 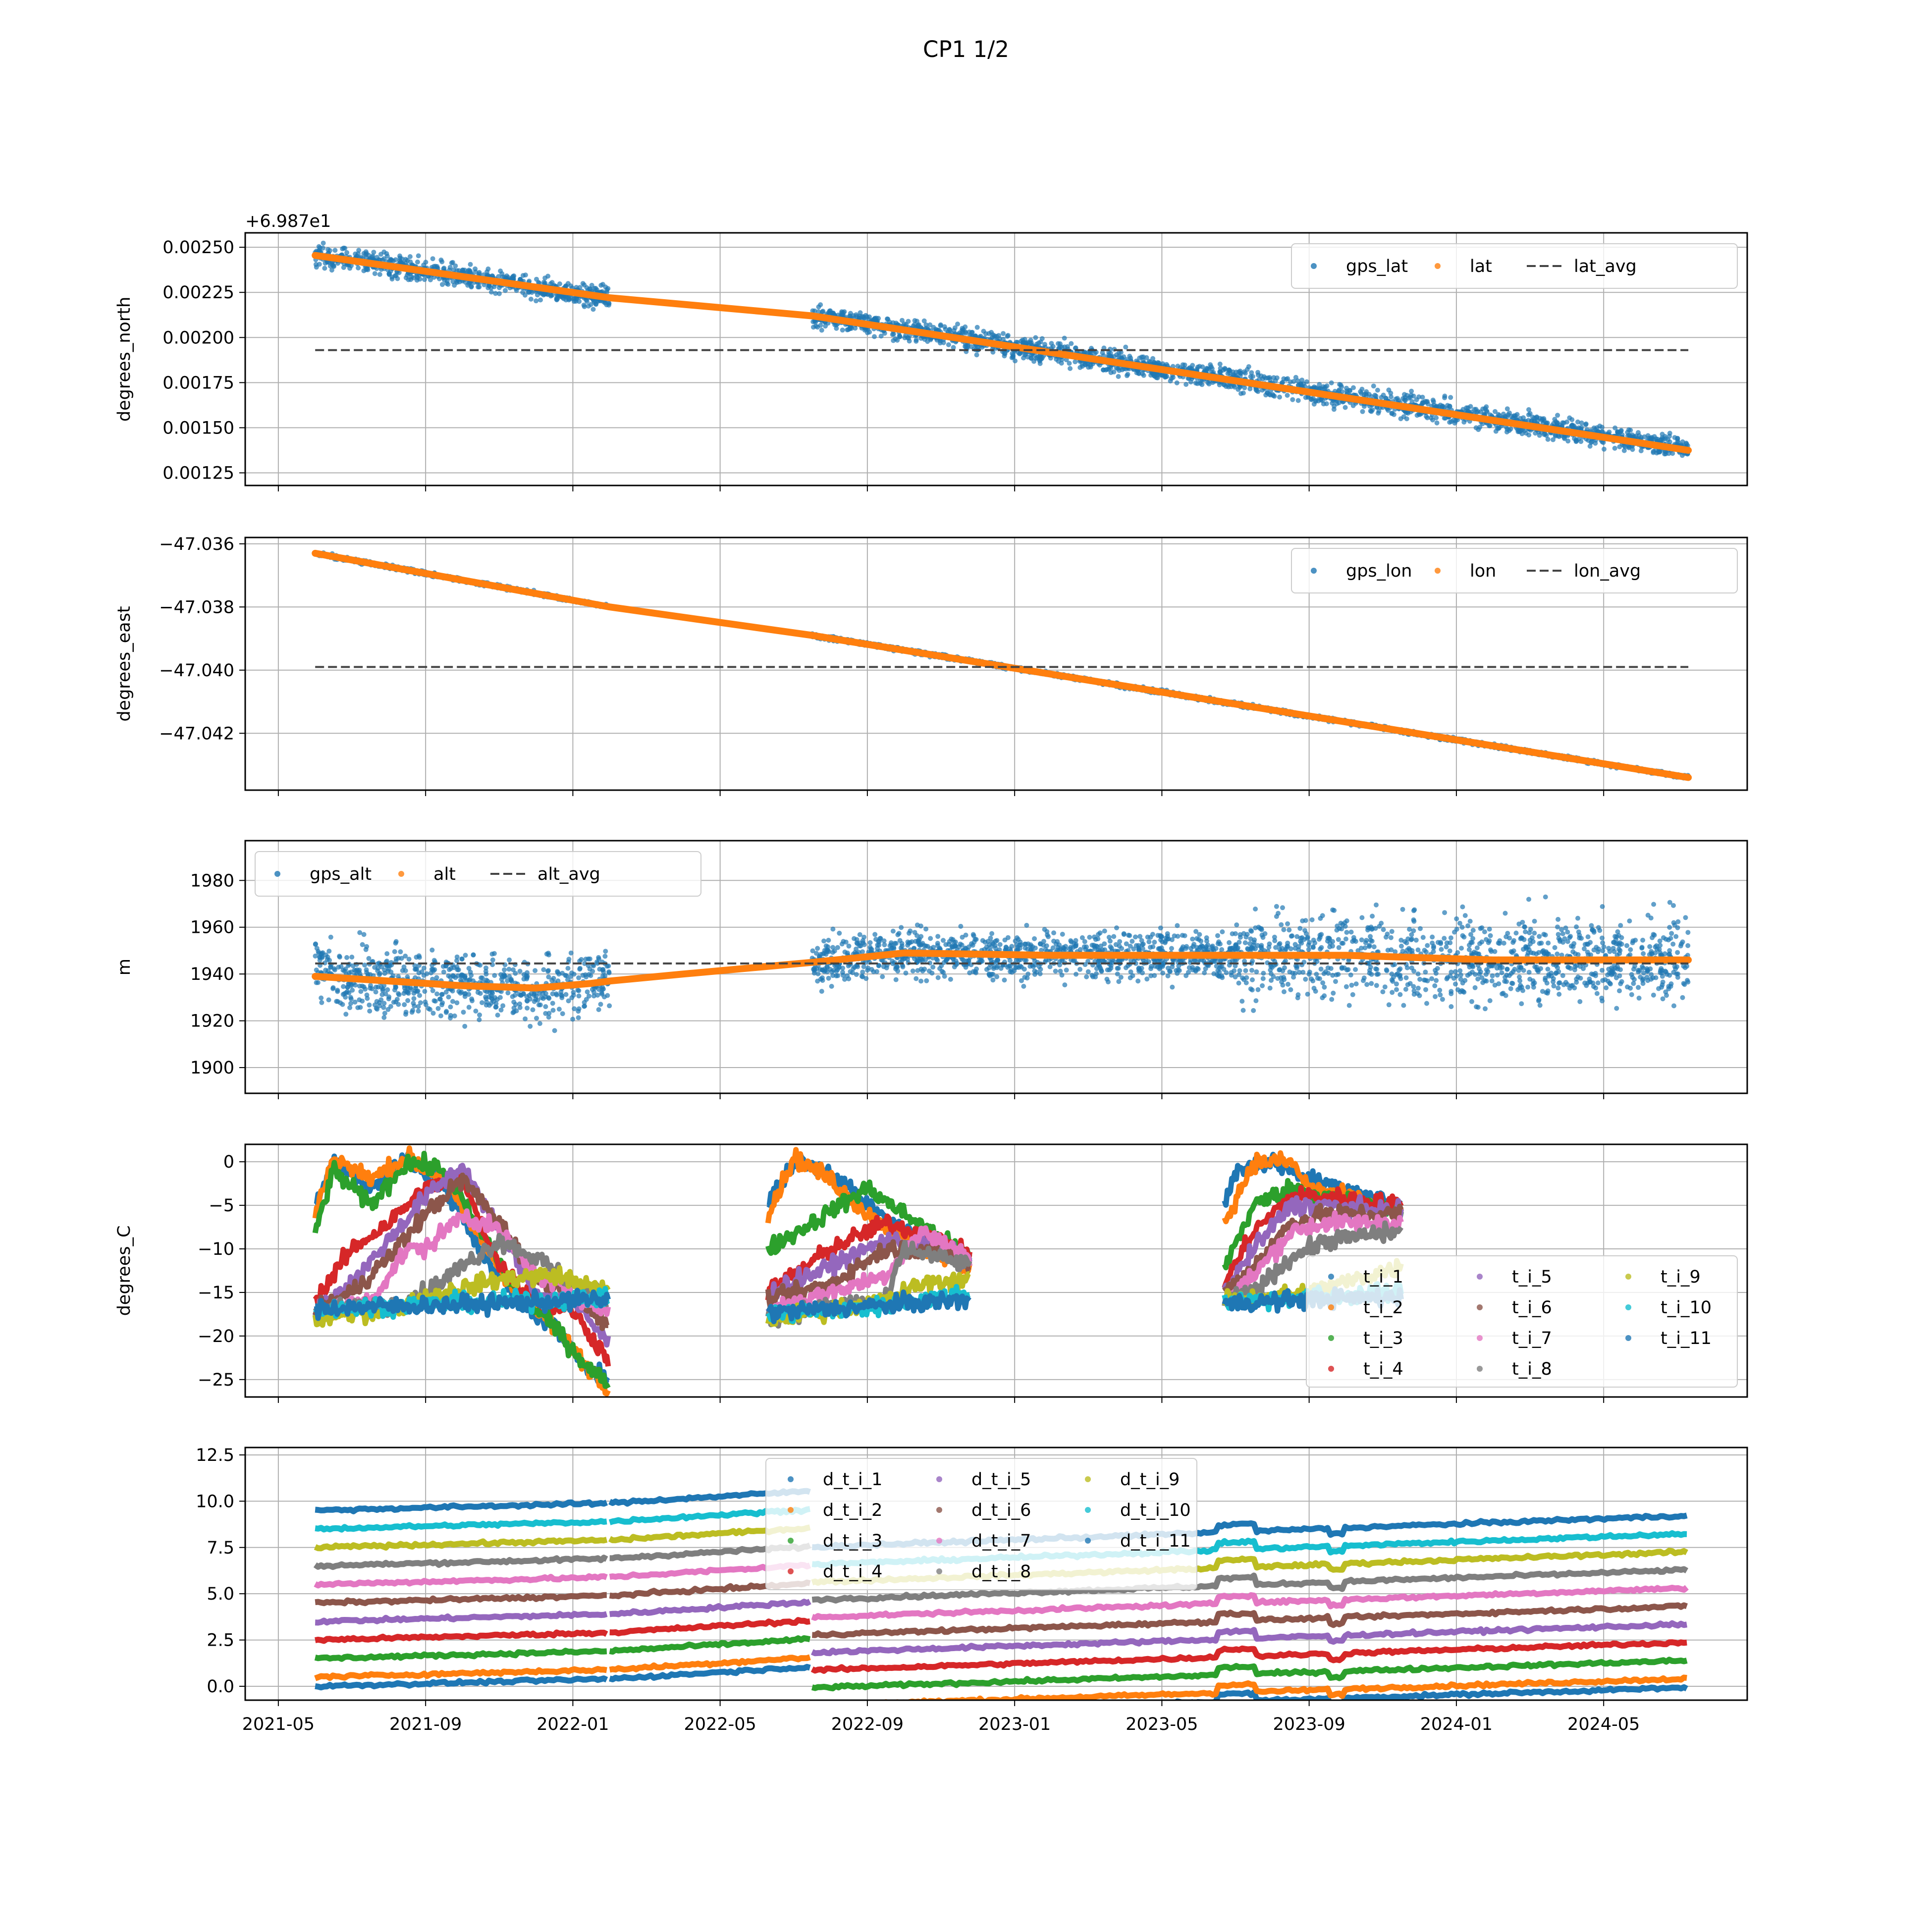 I want to click on figure-title: CP1 1/2, so click(x=966, y=49).